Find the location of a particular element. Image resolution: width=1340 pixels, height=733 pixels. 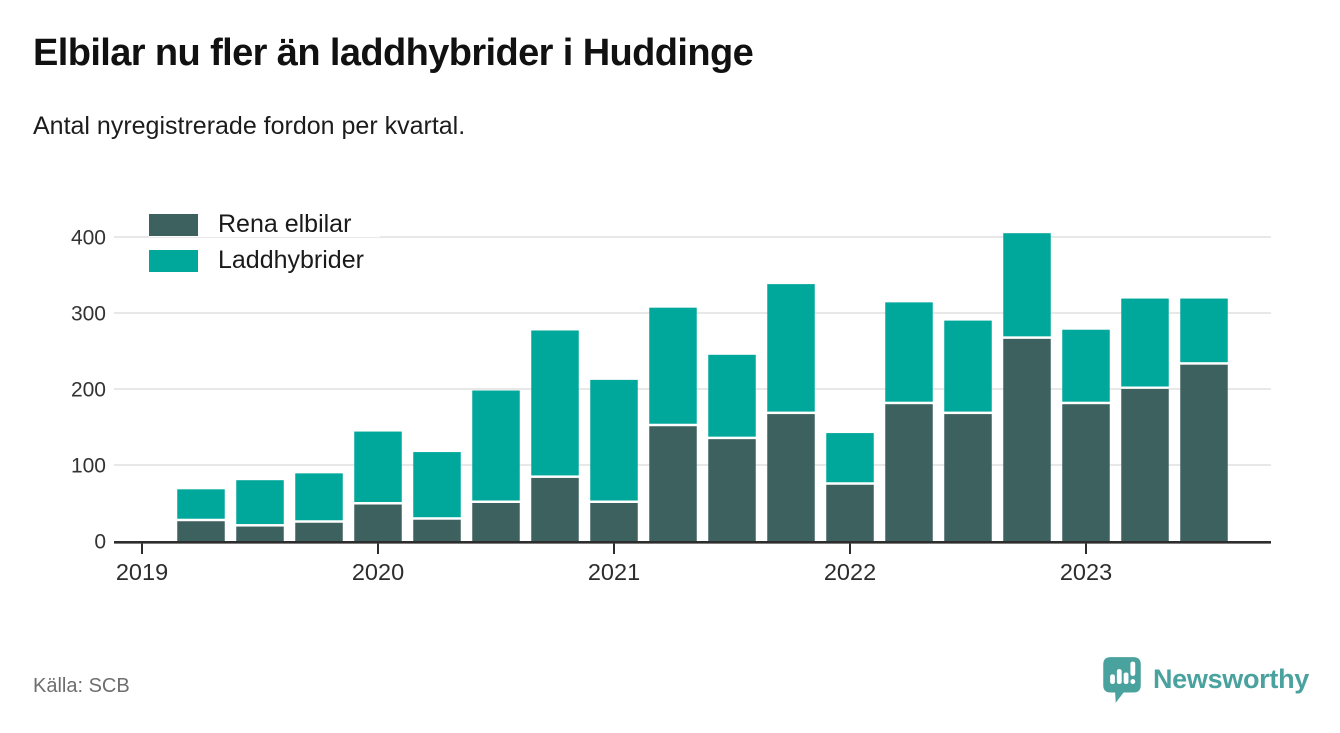

y-axis-tick-label: 400 is located at coordinates (88, 238).